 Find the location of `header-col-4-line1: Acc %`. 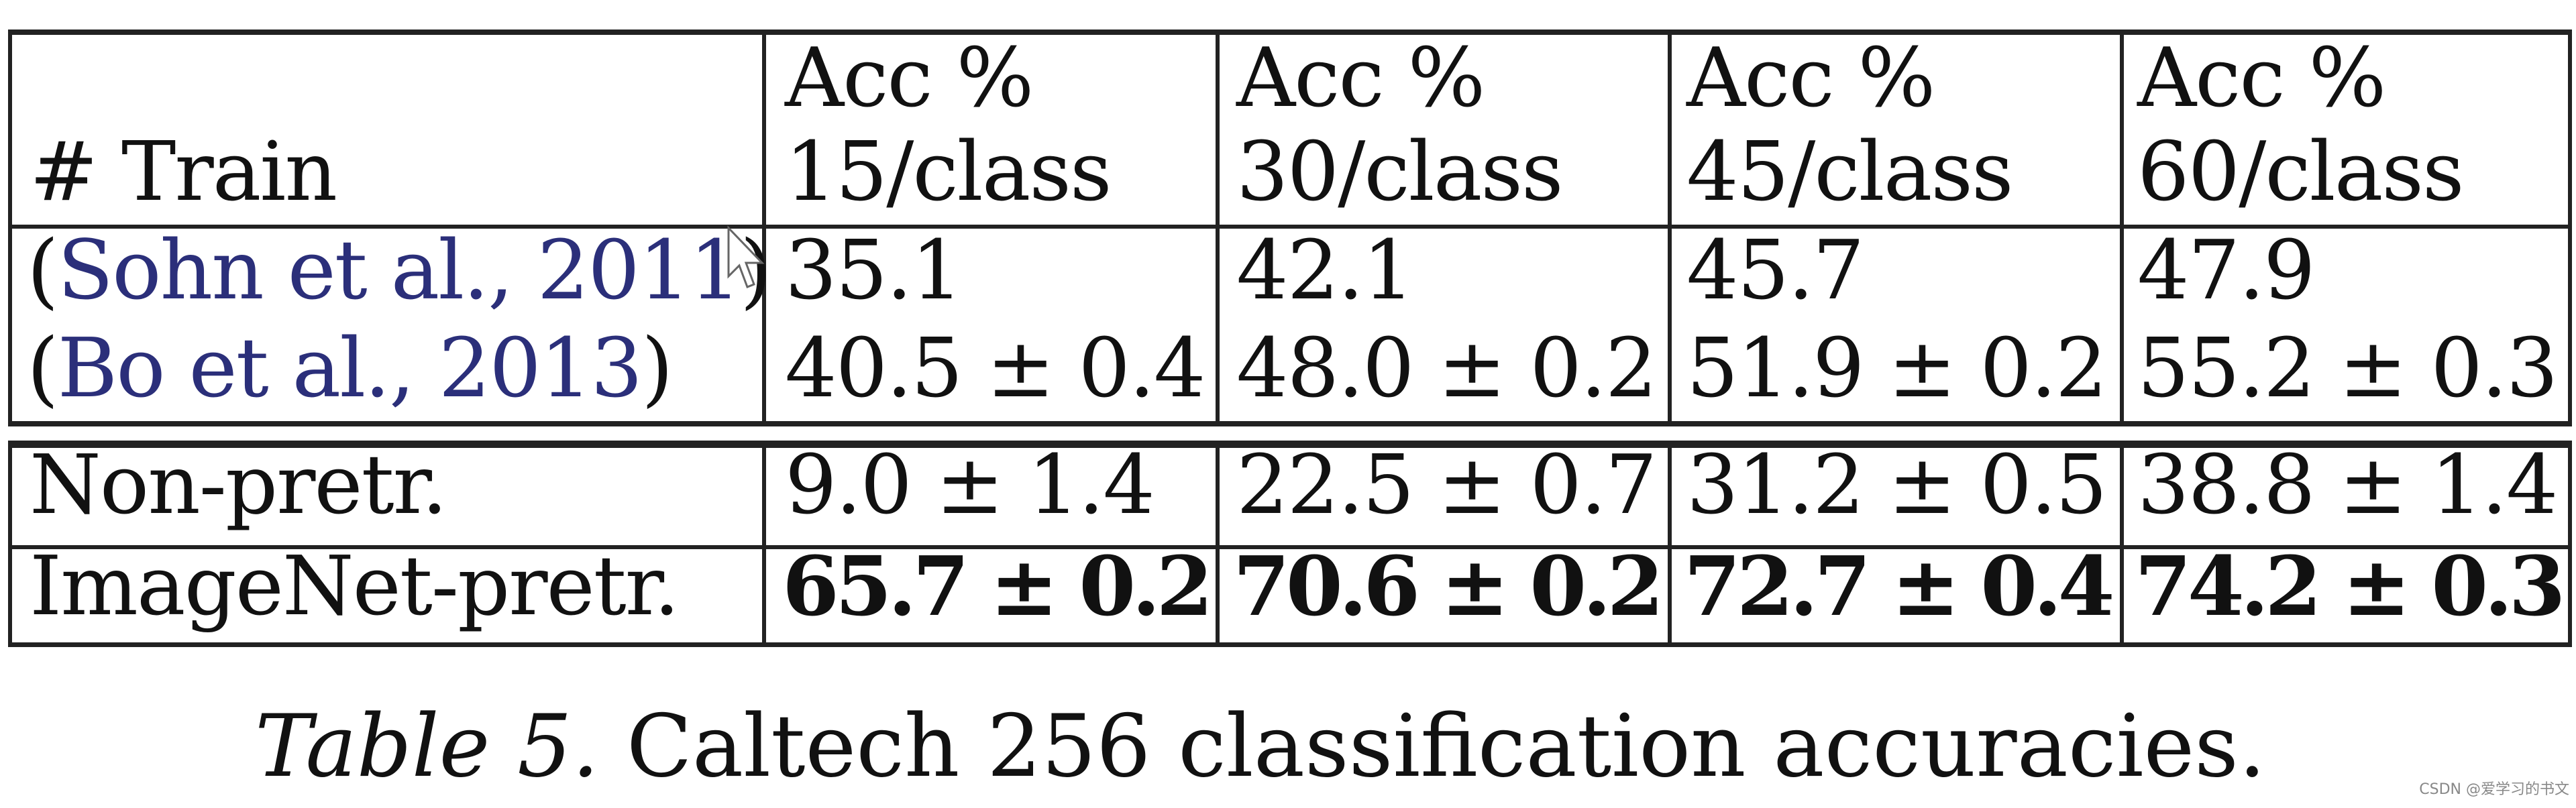

header-col-4-line1: Acc % is located at coordinates (2261, 77).